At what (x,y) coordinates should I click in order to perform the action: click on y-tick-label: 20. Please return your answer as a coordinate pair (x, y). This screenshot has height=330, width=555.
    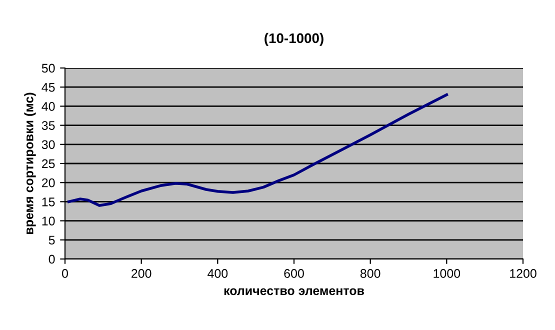
    Looking at the image, I should click on (48, 183).